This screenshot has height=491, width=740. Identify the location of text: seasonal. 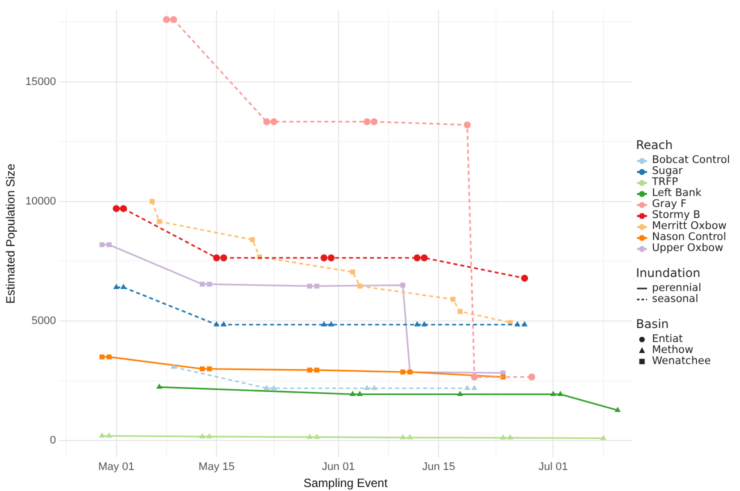
(675, 299).